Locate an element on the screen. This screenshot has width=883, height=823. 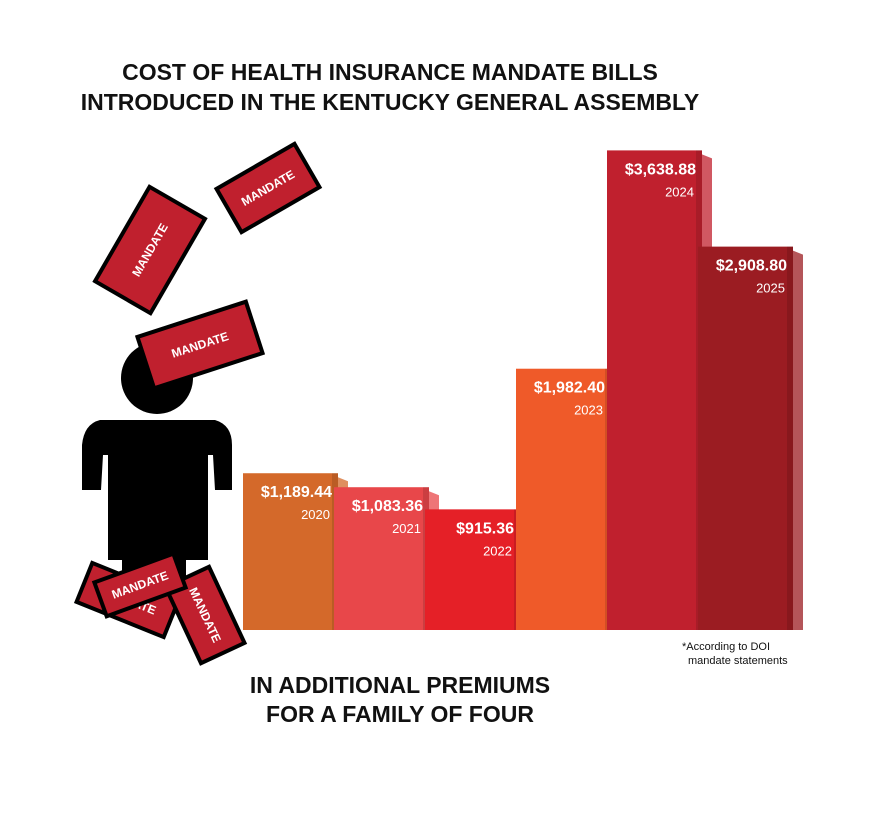
x-tick-label: 2022 is located at coordinates (497, 550).